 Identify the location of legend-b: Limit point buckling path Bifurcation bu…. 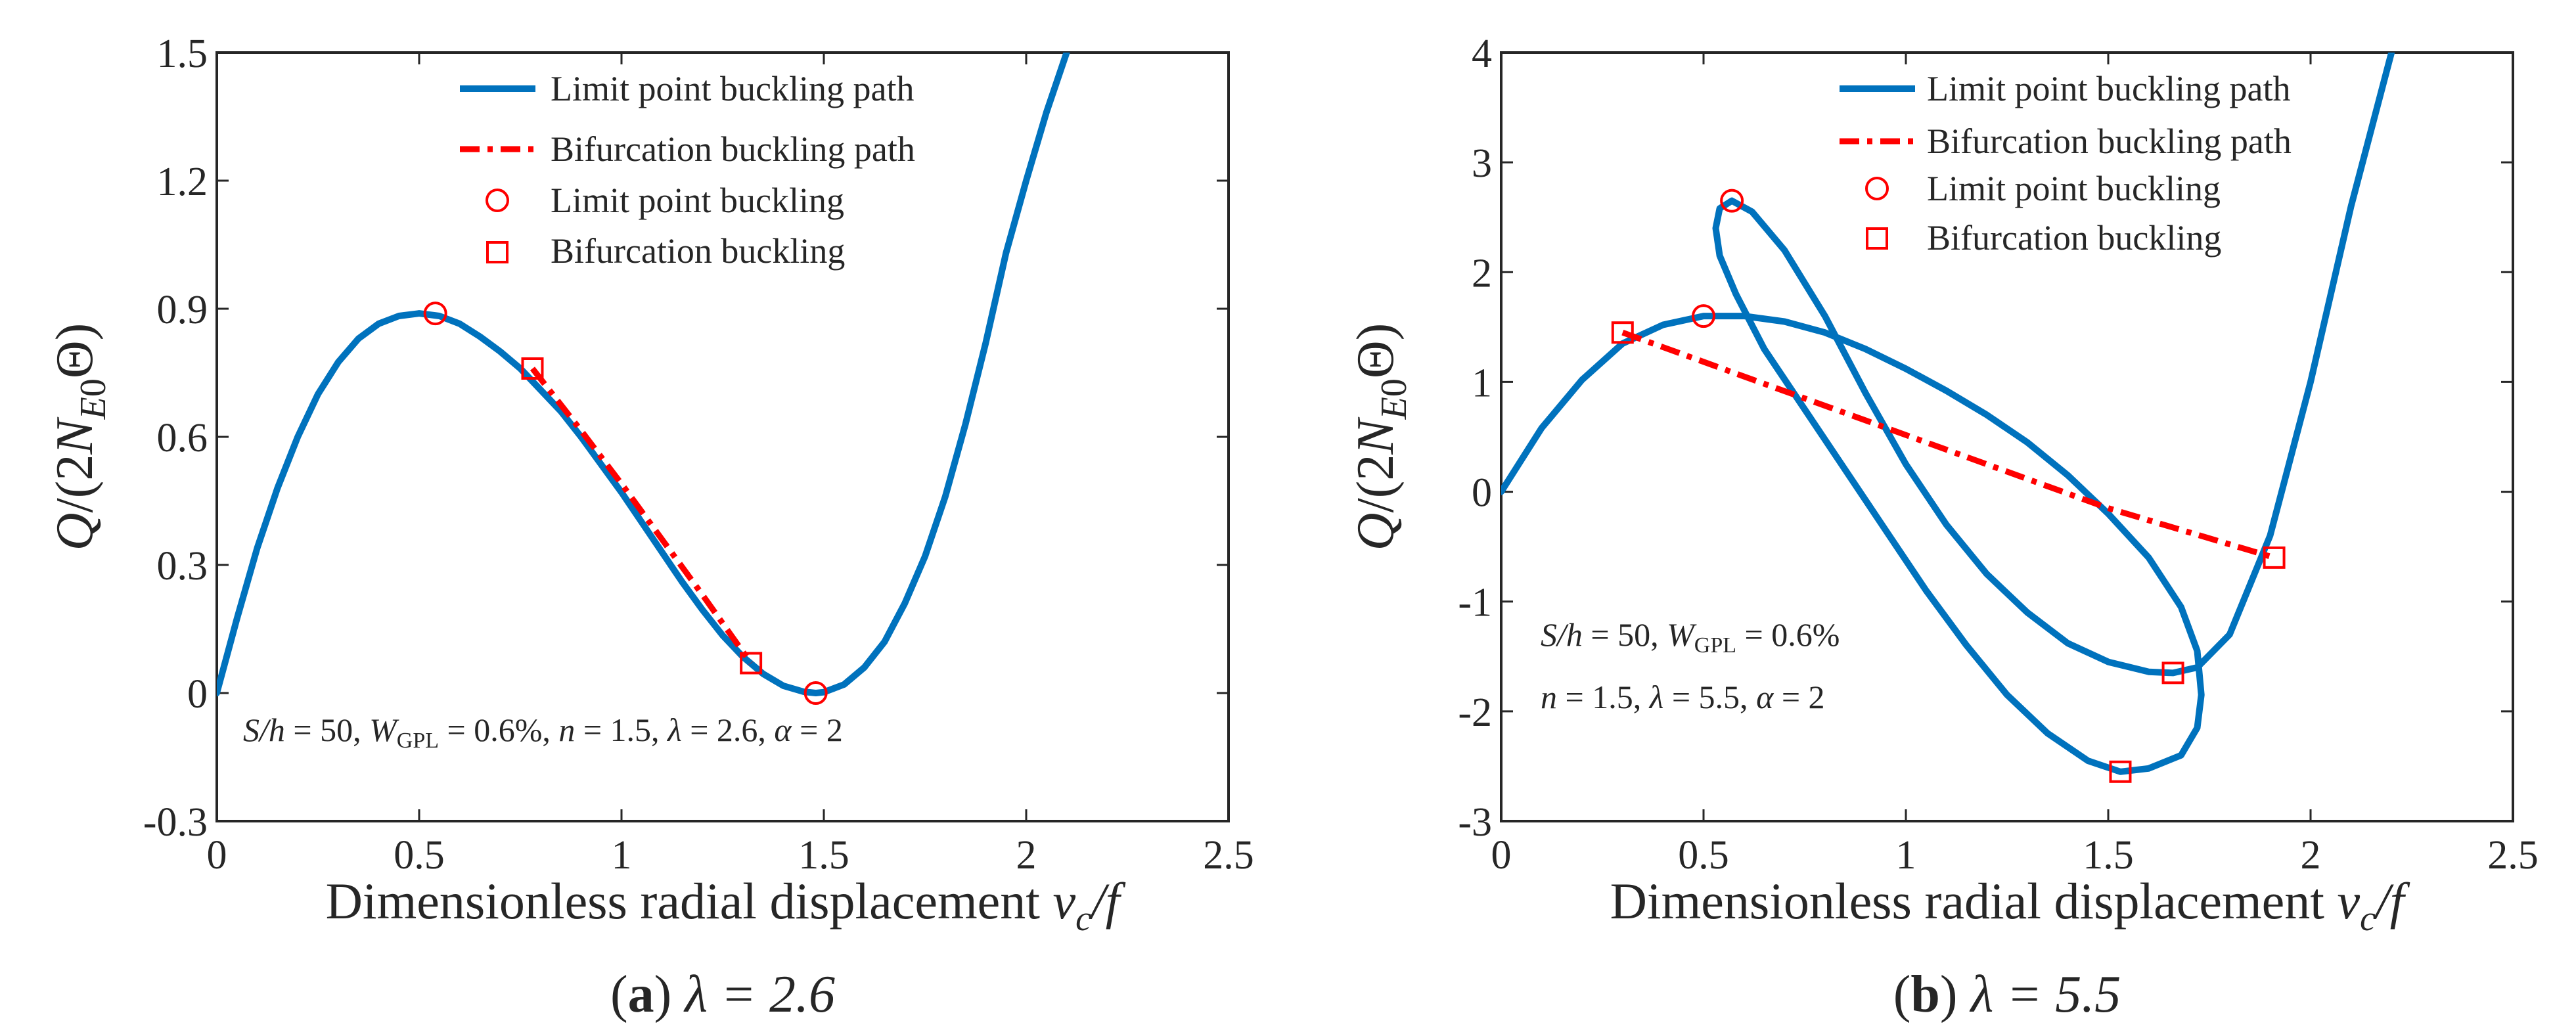
(2066, 164).